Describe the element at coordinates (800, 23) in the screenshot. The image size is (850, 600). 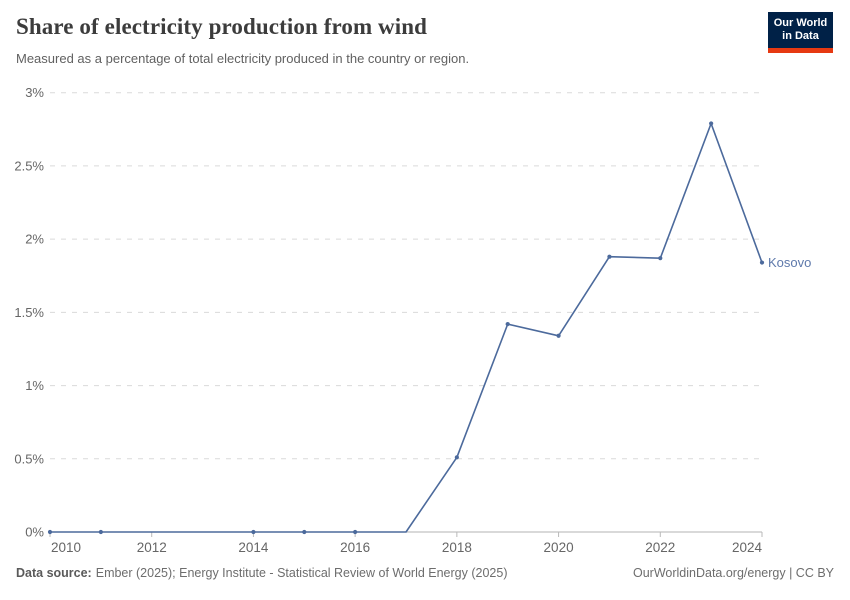
I see `owid-logo-line1: Our World` at that location.